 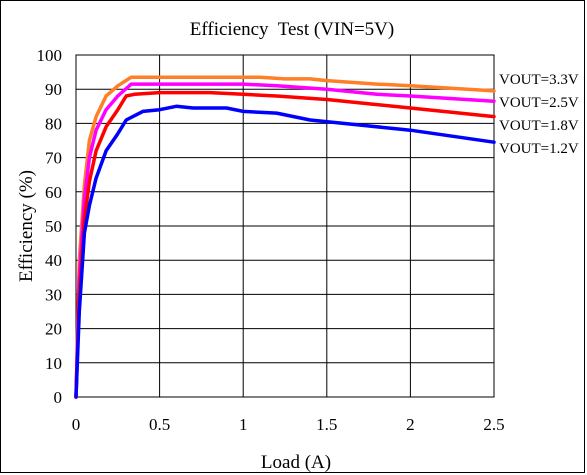 I want to click on y-tick-label: 20, so click(x=53, y=329).